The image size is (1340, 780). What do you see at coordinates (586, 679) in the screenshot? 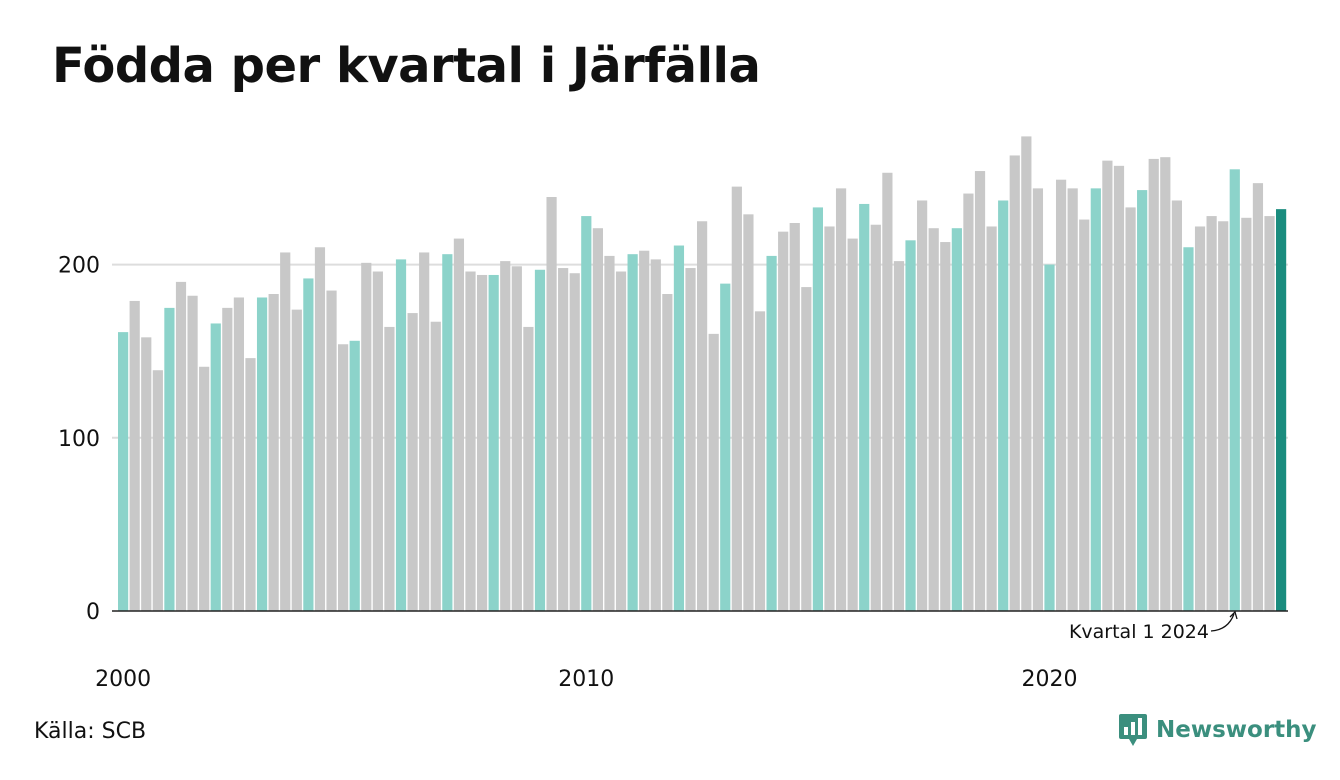
I see `x-tick-label: 2010` at bounding box center [586, 679].